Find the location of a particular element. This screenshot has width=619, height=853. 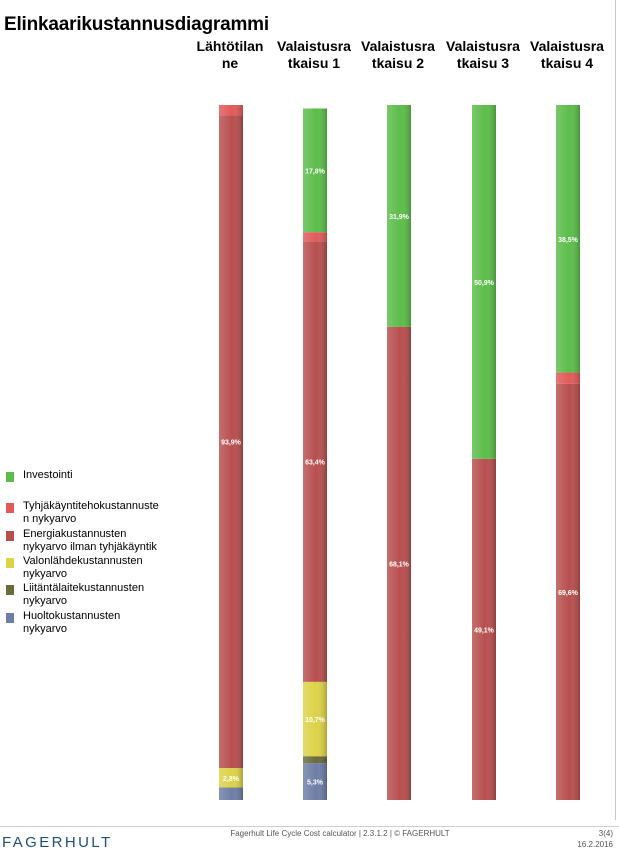

column-header-1: Valaistusra tkaisu 1 is located at coordinates (314, 55).